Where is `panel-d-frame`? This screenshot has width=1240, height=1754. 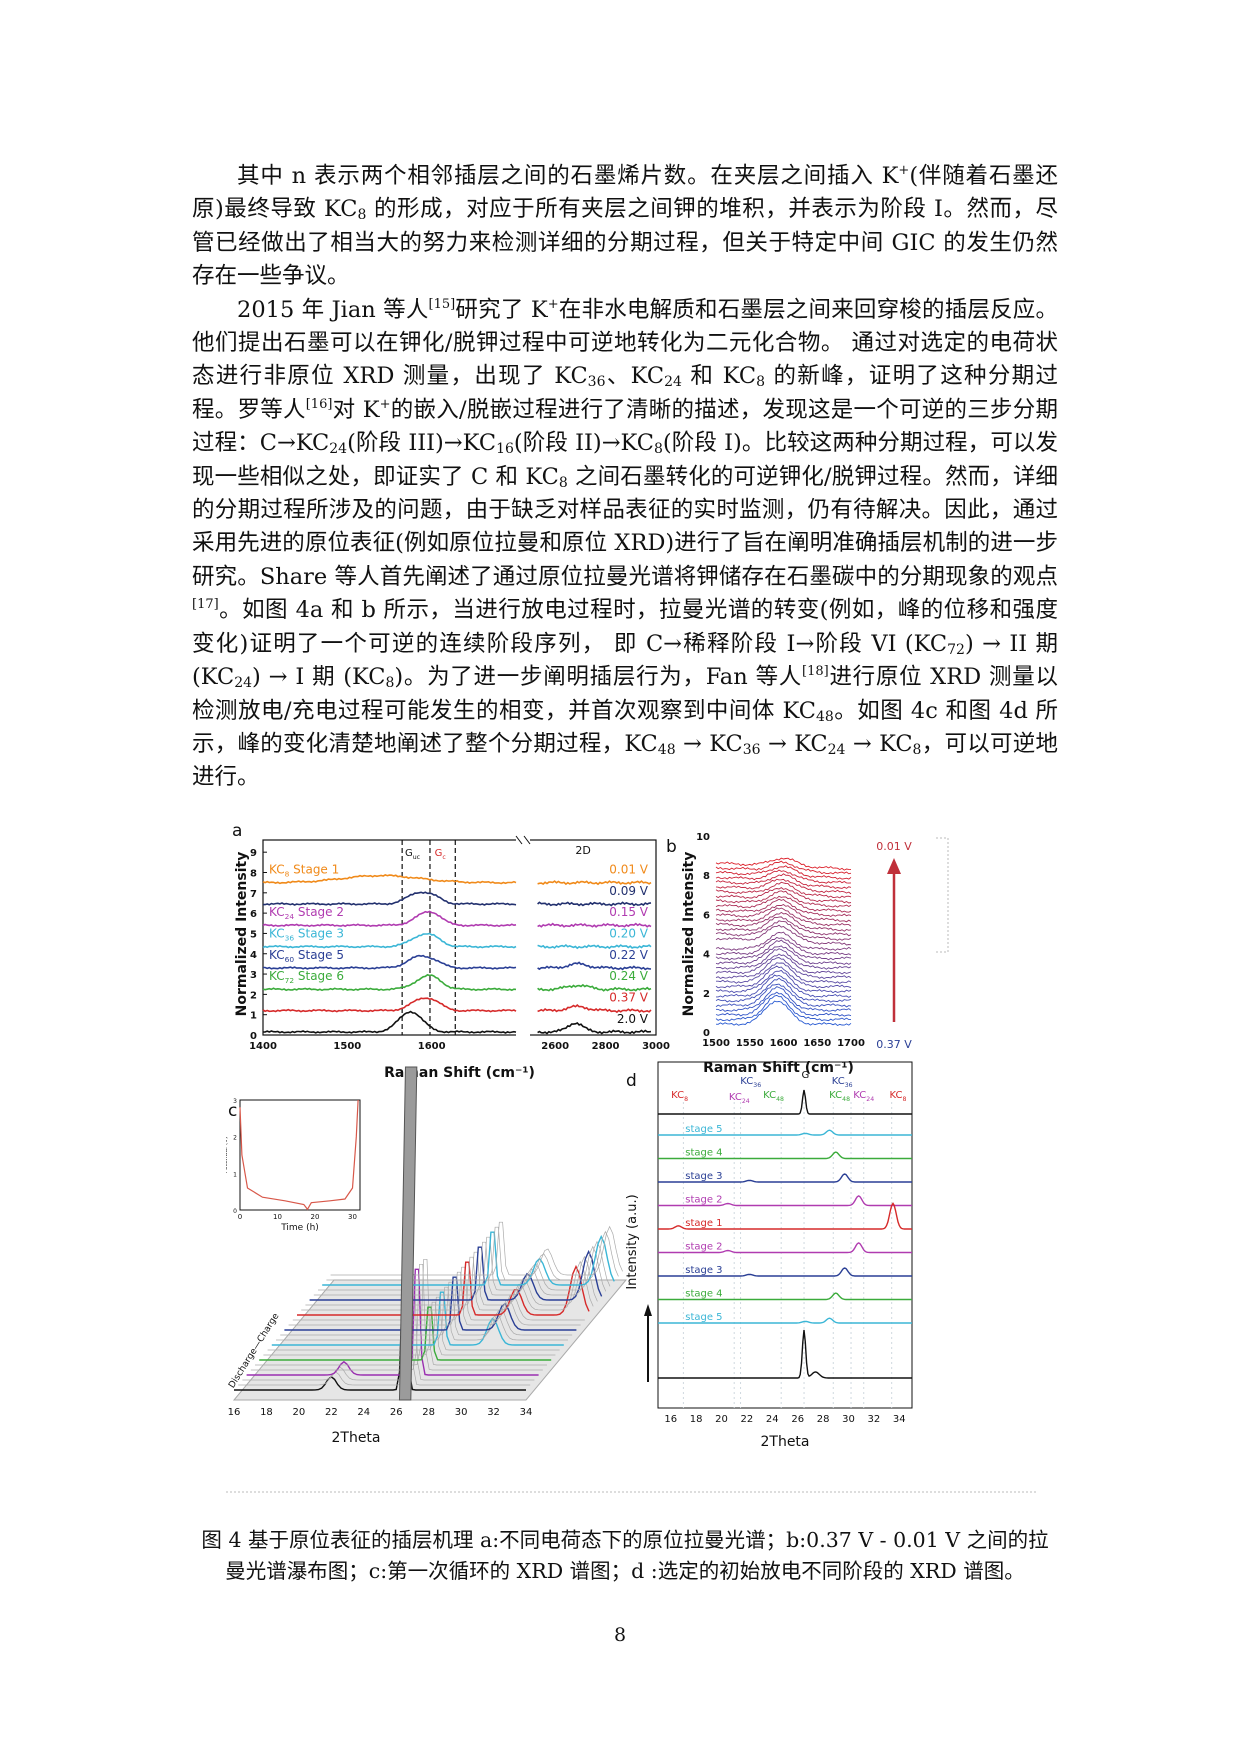
panel-d-frame is located at coordinates (785, 1235).